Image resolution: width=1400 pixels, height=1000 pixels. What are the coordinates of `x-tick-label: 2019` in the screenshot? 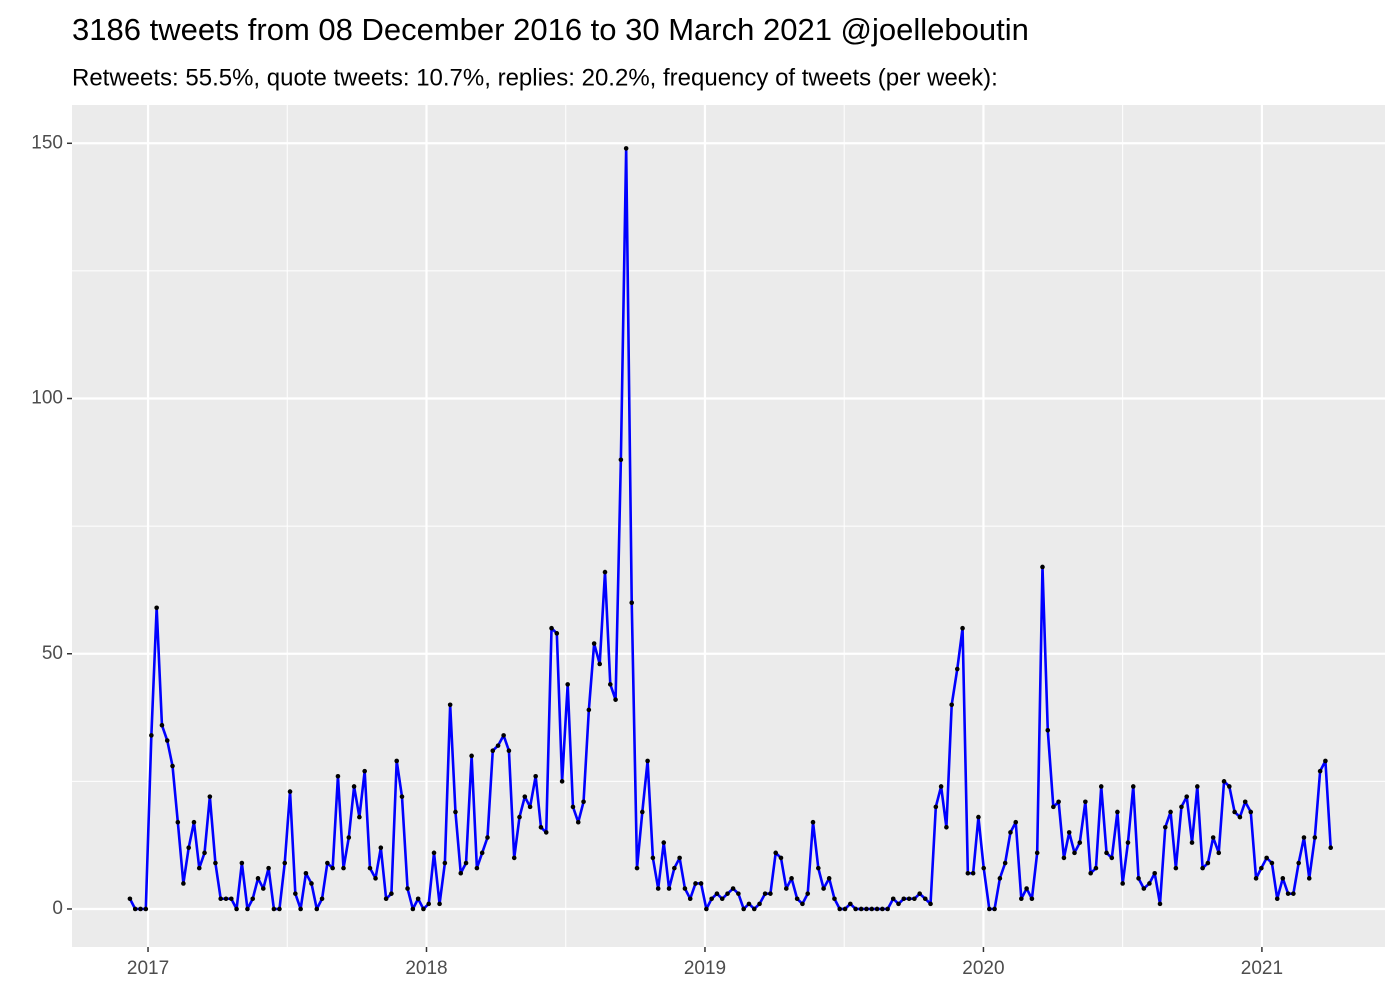 It's located at (705, 968).